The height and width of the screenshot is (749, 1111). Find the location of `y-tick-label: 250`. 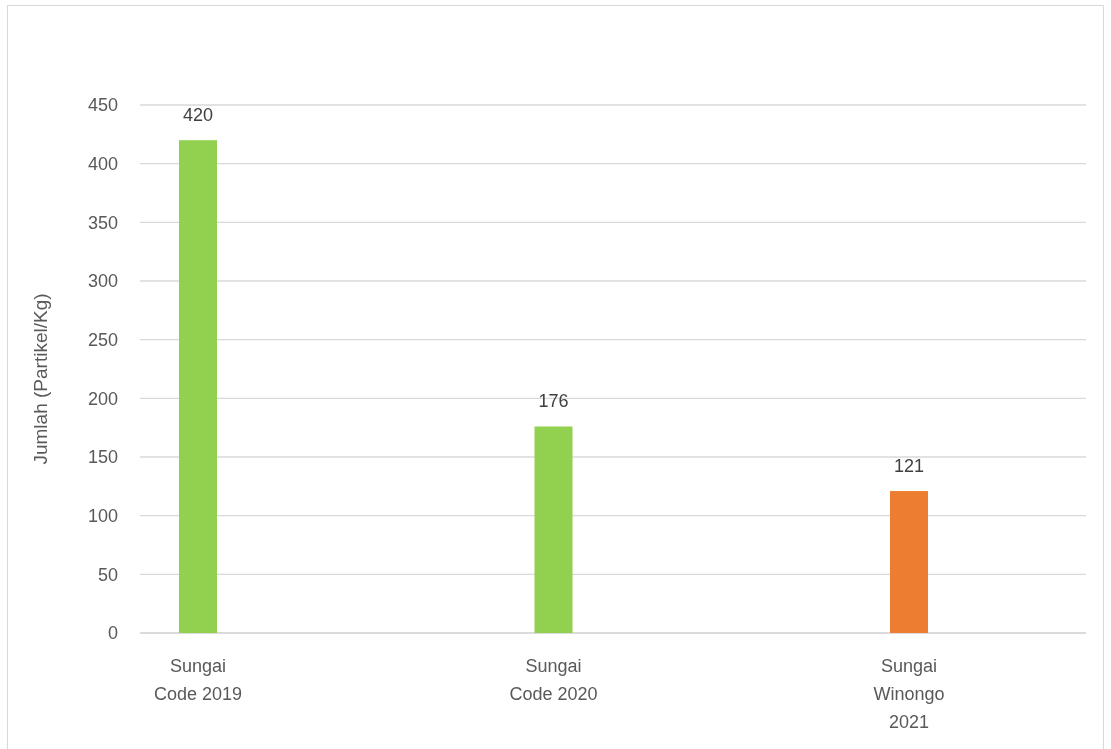

y-tick-label: 250 is located at coordinates (102, 339).